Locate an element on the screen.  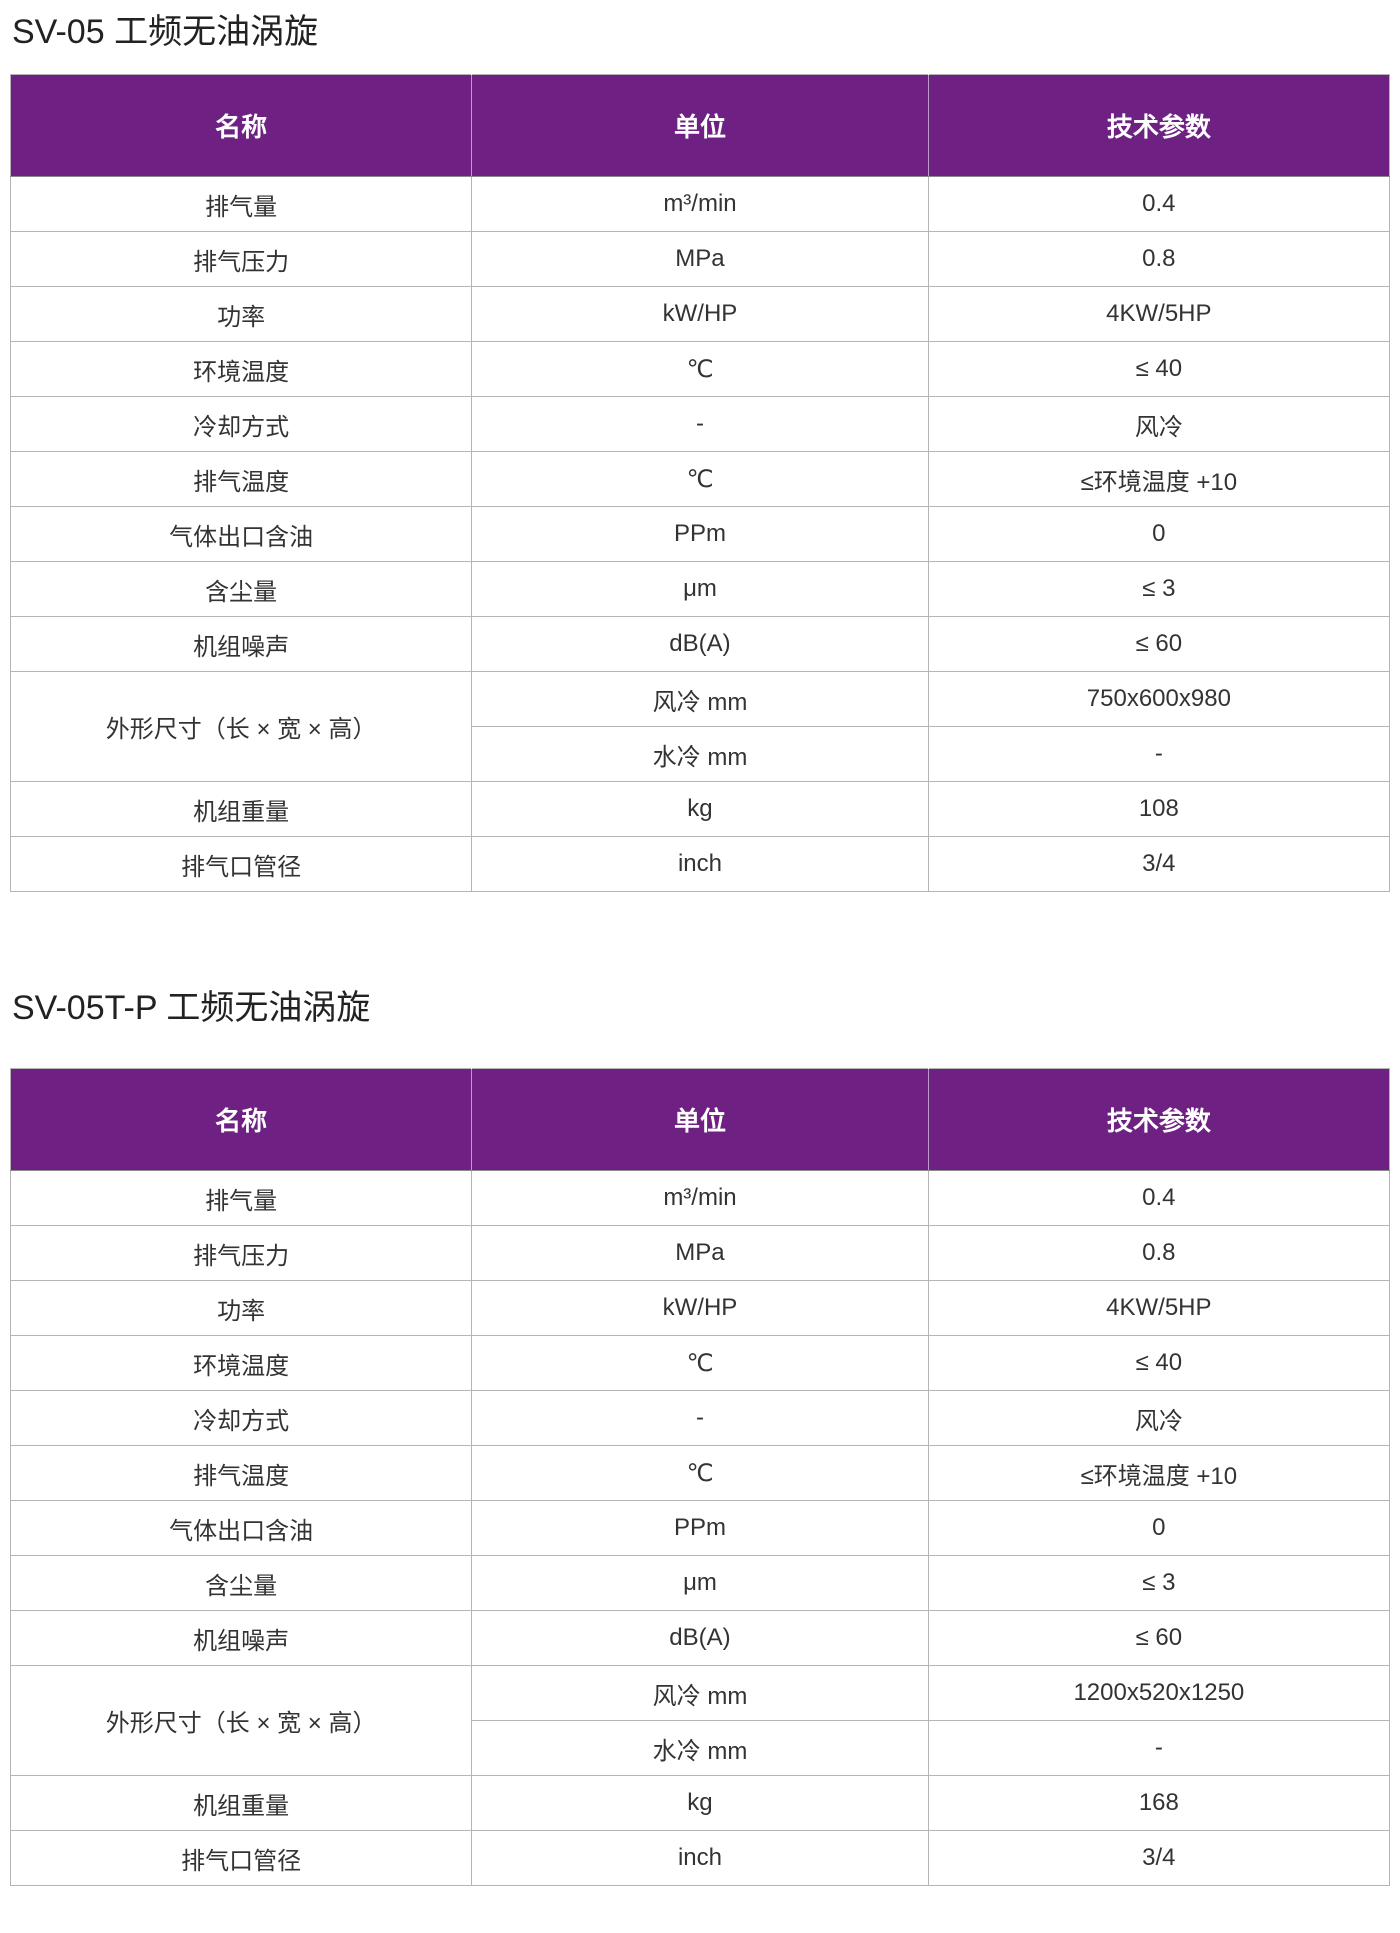
spec-name-cell: 功率 is located at coordinates (241, 314).